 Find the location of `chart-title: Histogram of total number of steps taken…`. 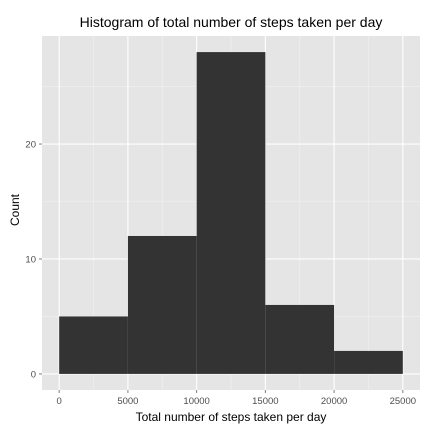

chart-title: Histogram of total number of steps taken… is located at coordinates (231, 22).